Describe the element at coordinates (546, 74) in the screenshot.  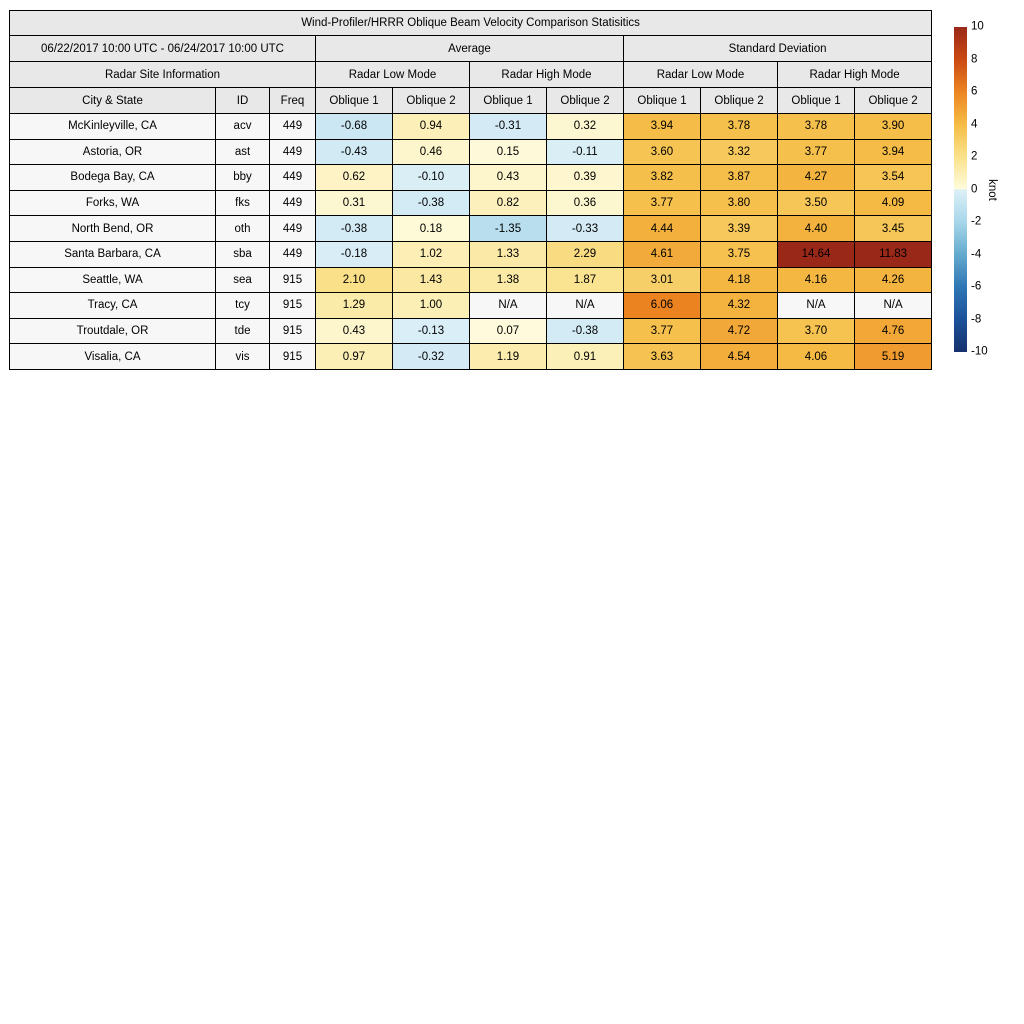
I see `mode-header-avg-high: Radar High Mode` at that location.